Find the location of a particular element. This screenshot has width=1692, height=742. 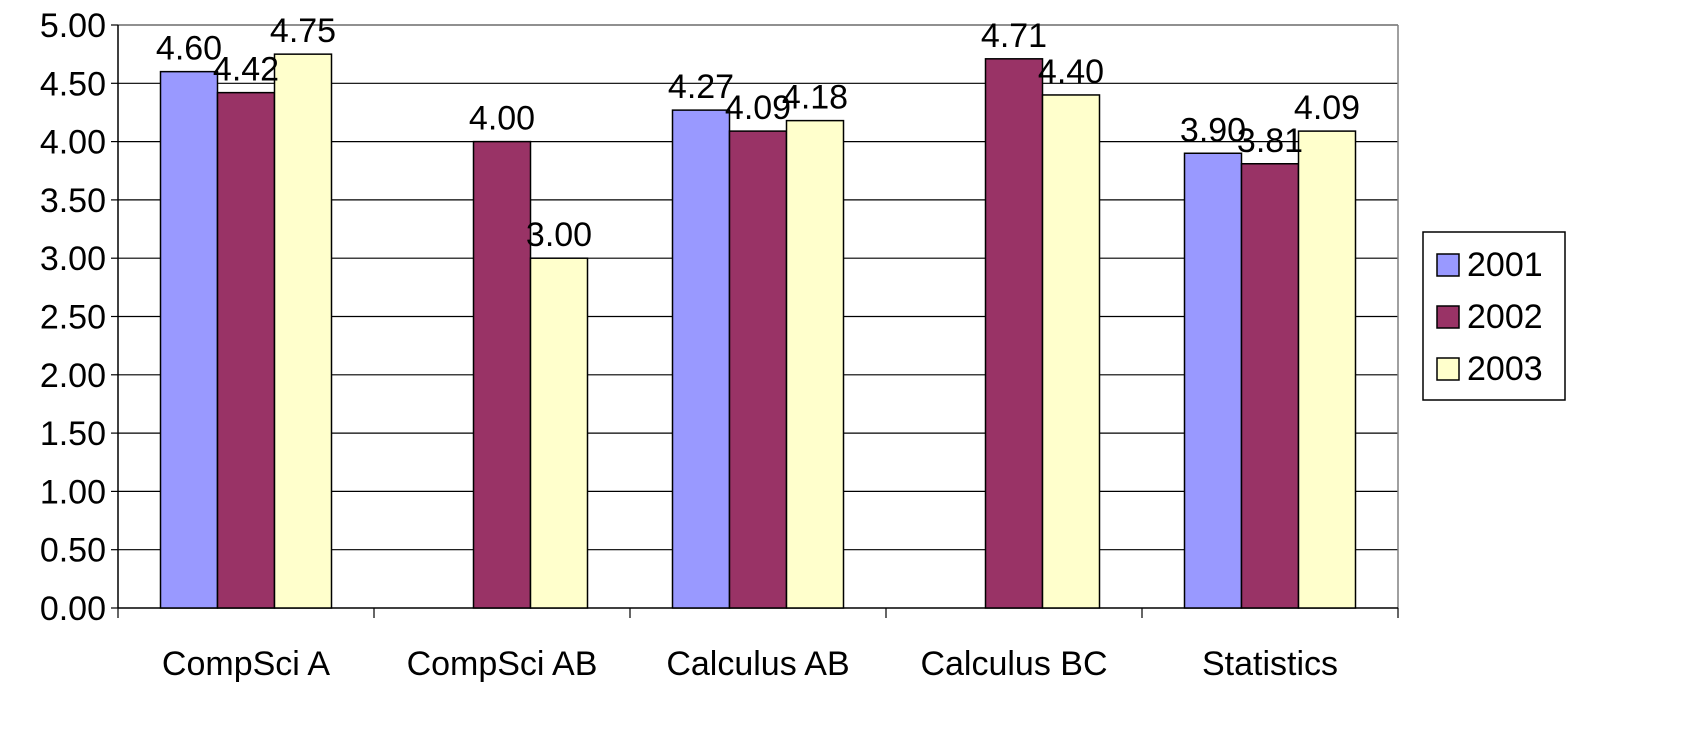

bar-2003-calculus-bc is located at coordinates (1071, 351).